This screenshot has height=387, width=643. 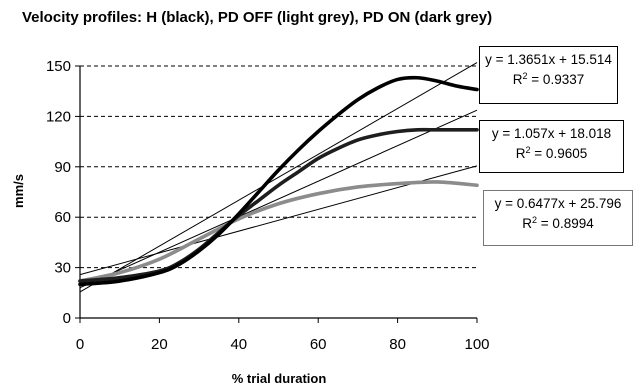 What do you see at coordinates (476, 344) in the screenshot?
I see `x-tick-label: 100` at bounding box center [476, 344].